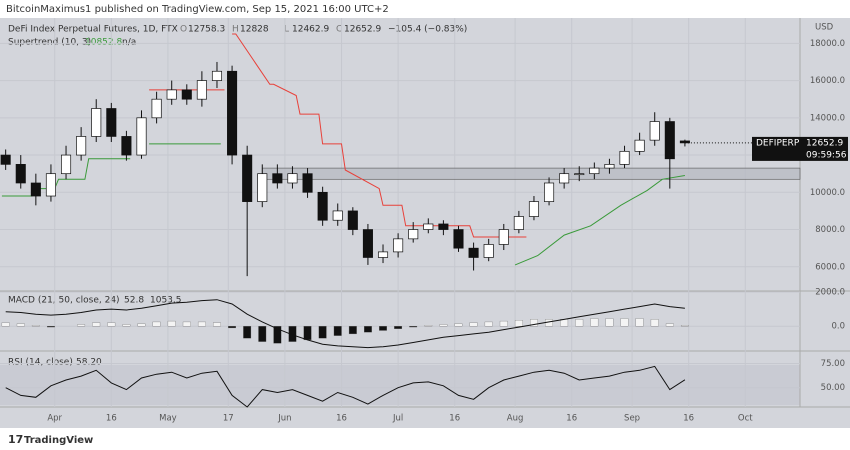 The height and width of the screenshot is (450, 850). Describe the element at coordinates (778, 143) in the screenshot. I see `price-tag-symbol: DEFIPERP` at that location.